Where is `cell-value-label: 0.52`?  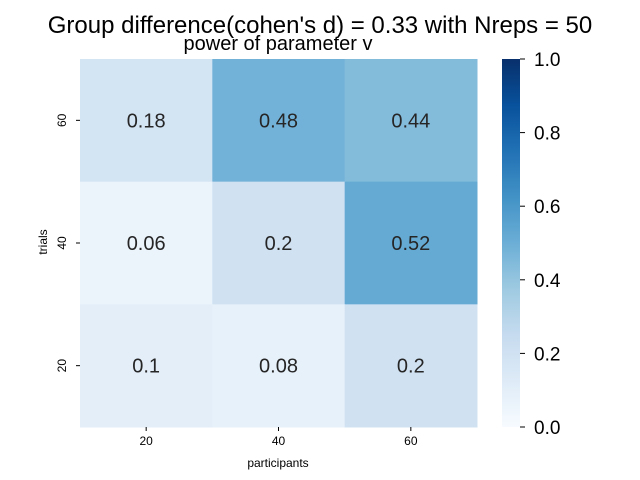 cell-value-label: 0.52 is located at coordinates (410, 244).